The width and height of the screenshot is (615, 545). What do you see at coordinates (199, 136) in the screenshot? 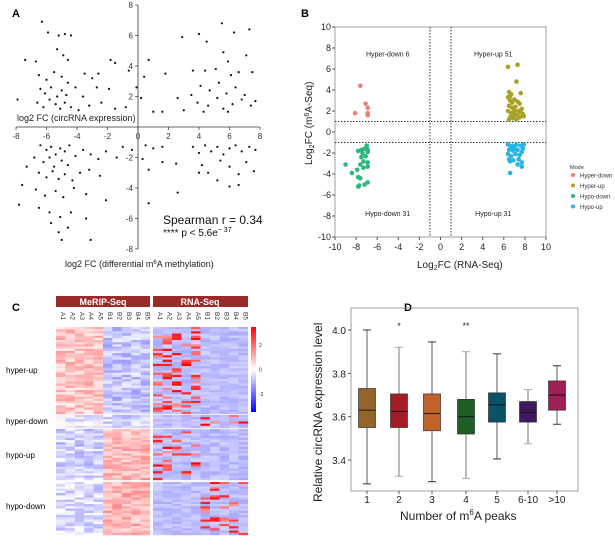
I see `panel-a-x-tick-label: 4` at bounding box center [199, 136].